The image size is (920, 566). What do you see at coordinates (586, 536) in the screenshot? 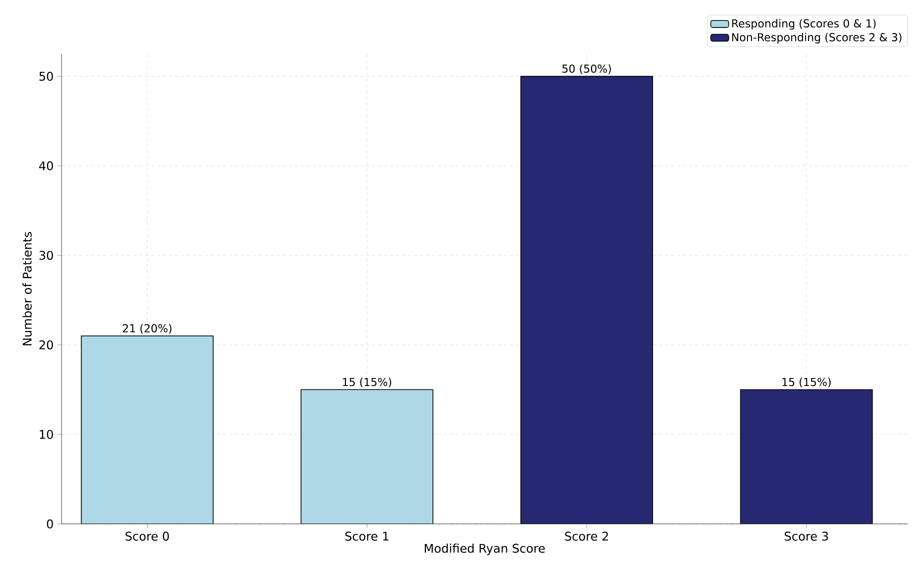
I see `x-tick-label: Score 2` at bounding box center [586, 536].